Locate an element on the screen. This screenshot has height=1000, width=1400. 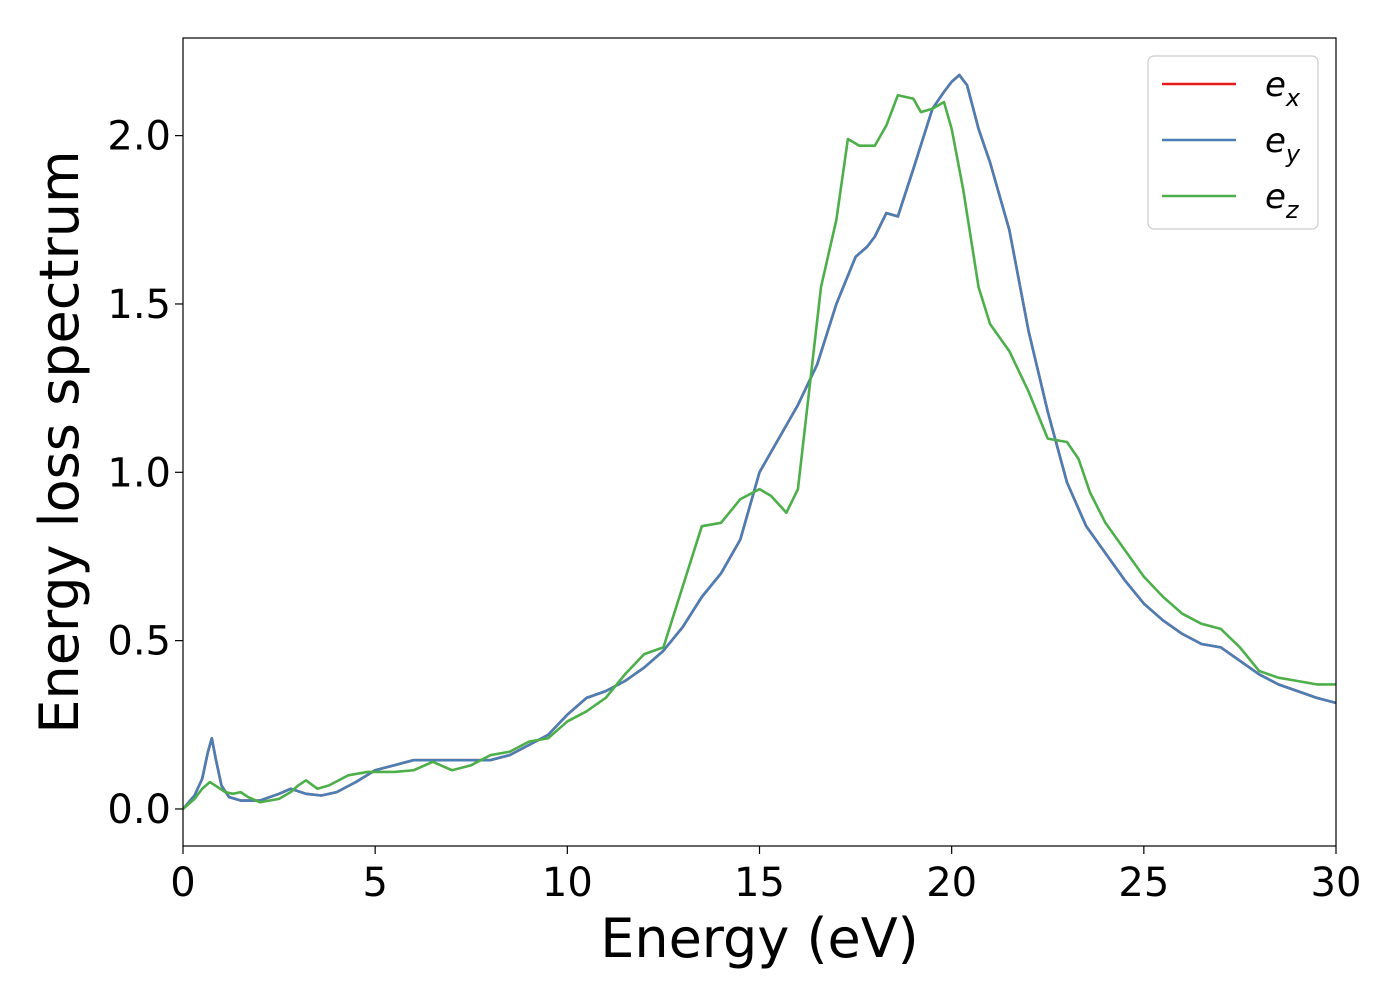
y-tick-label: 0.5 is located at coordinates (139, 642).